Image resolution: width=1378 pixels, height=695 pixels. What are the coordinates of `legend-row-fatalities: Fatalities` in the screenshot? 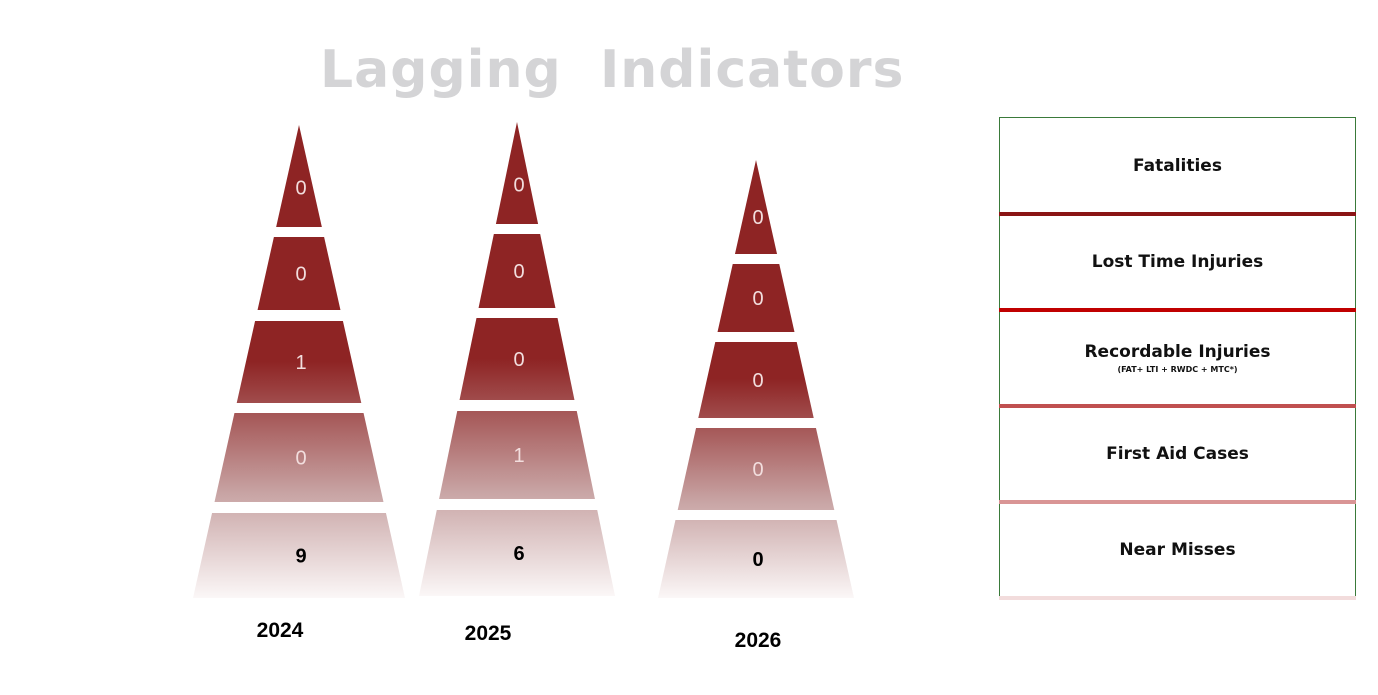 It's located at (1177, 166).